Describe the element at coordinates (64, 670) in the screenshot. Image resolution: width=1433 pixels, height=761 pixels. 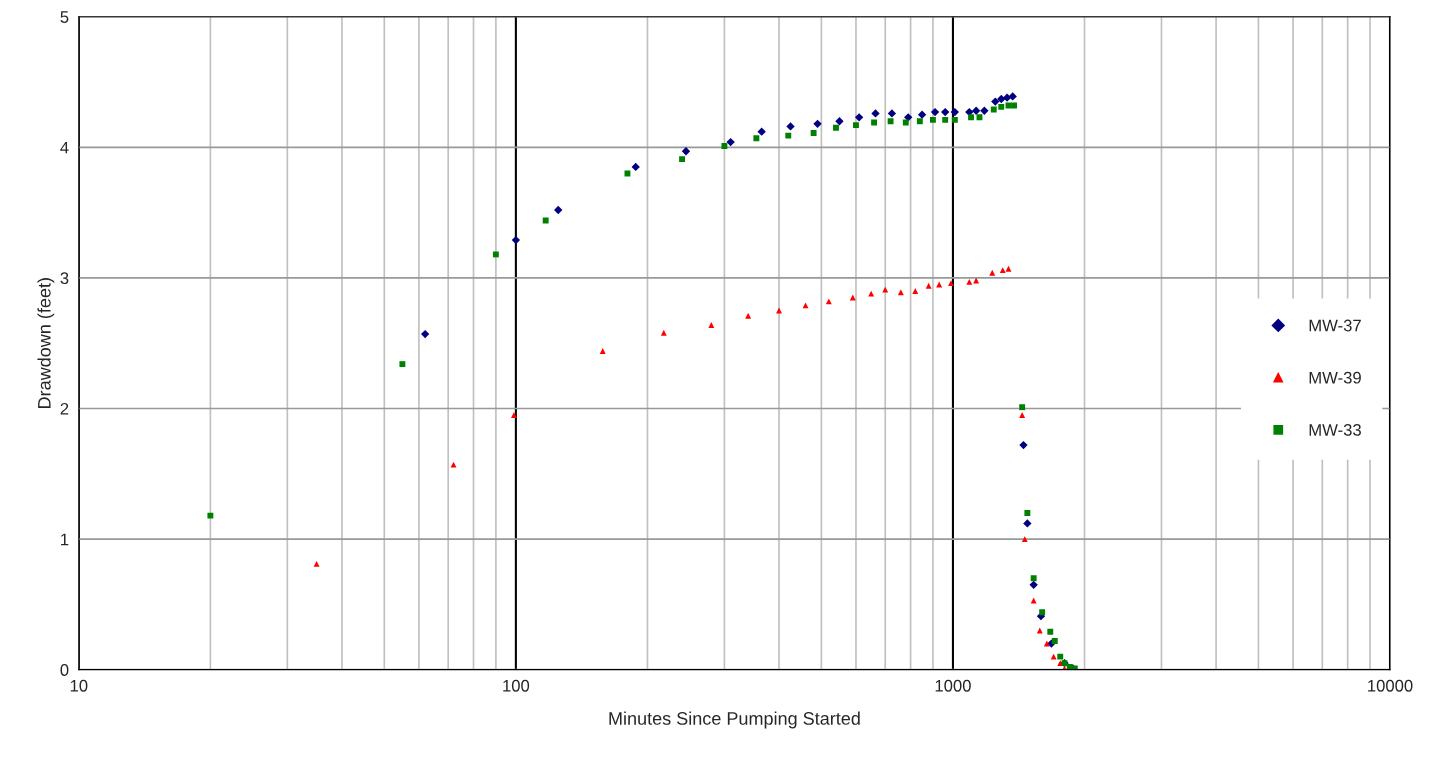
I see `y-tick-label: 0` at that location.